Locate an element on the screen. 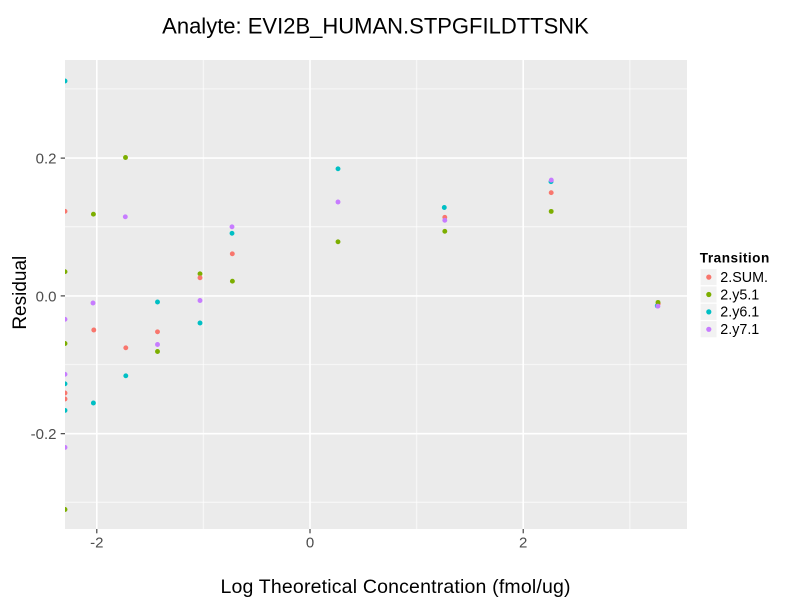 The height and width of the screenshot is (600, 800). svg-text: -2 is located at coordinates (96, 543).